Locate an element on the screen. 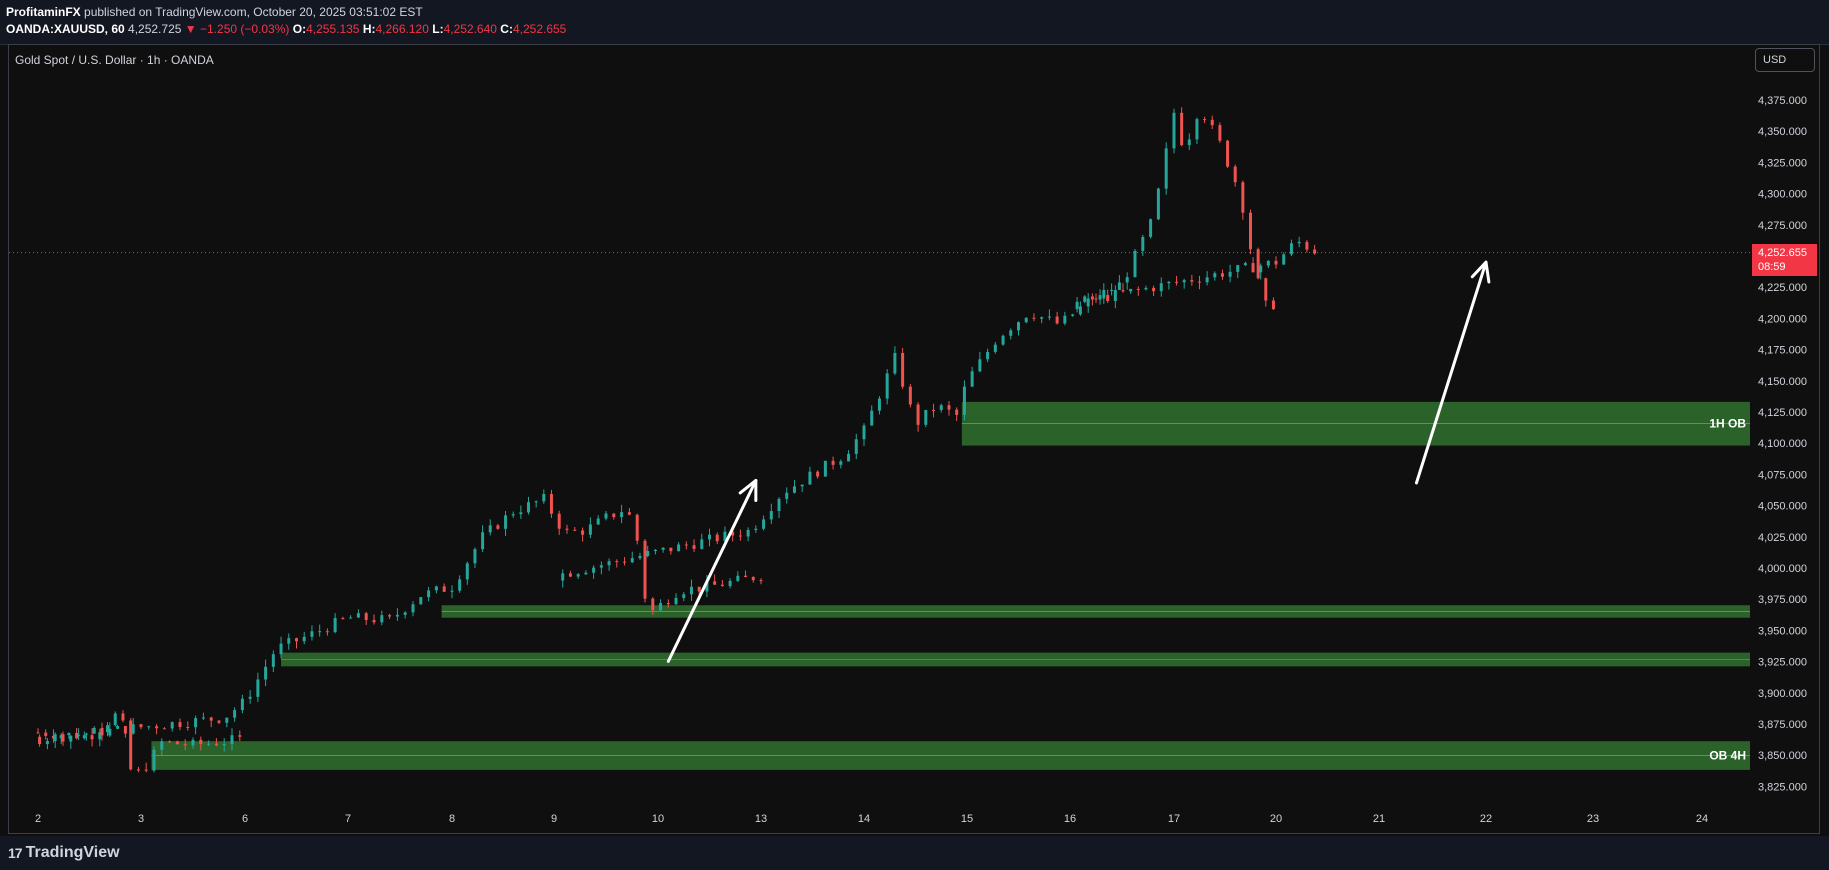  current-price-value: 4,252.655 is located at coordinates (1782, 253).